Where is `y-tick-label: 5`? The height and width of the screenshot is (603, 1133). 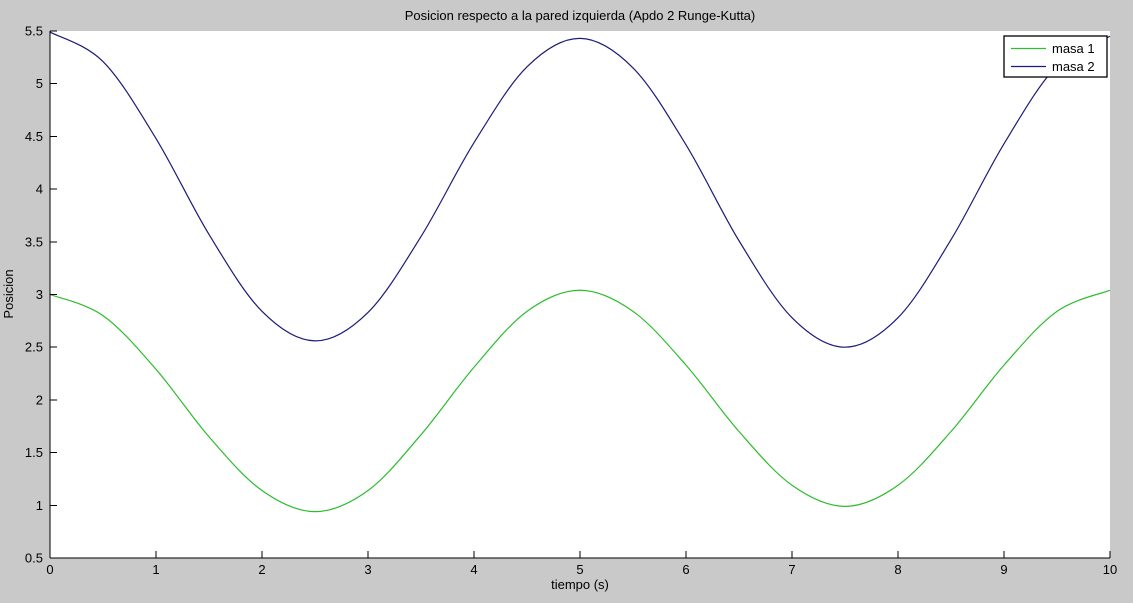
y-tick-label: 5 is located at coordinates (39, 83).